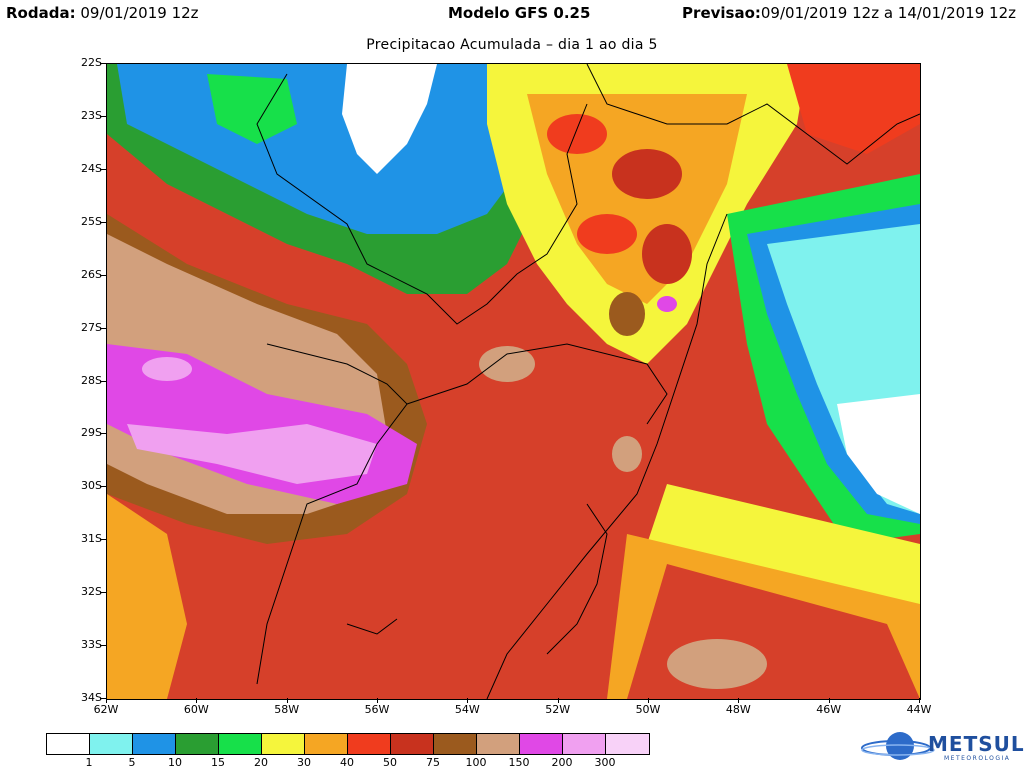  I want to click on colorbar-label: 75, so click(433, 762).